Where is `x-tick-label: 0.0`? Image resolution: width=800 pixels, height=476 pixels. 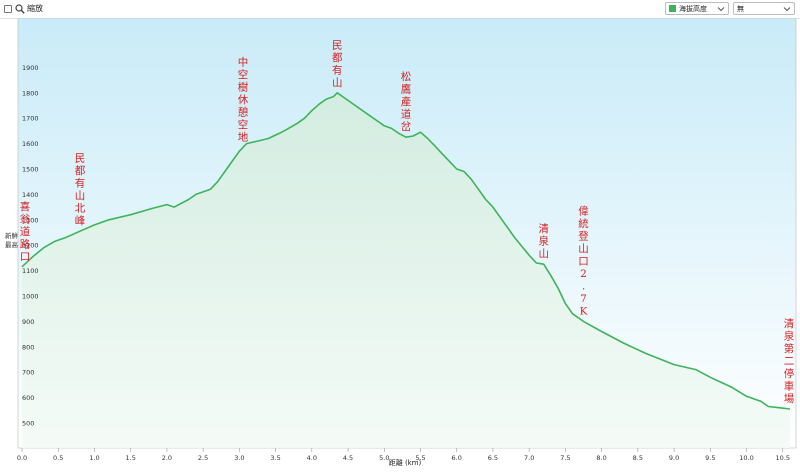 x-tick-label: 0.0 is located at coordinates (22, 458).